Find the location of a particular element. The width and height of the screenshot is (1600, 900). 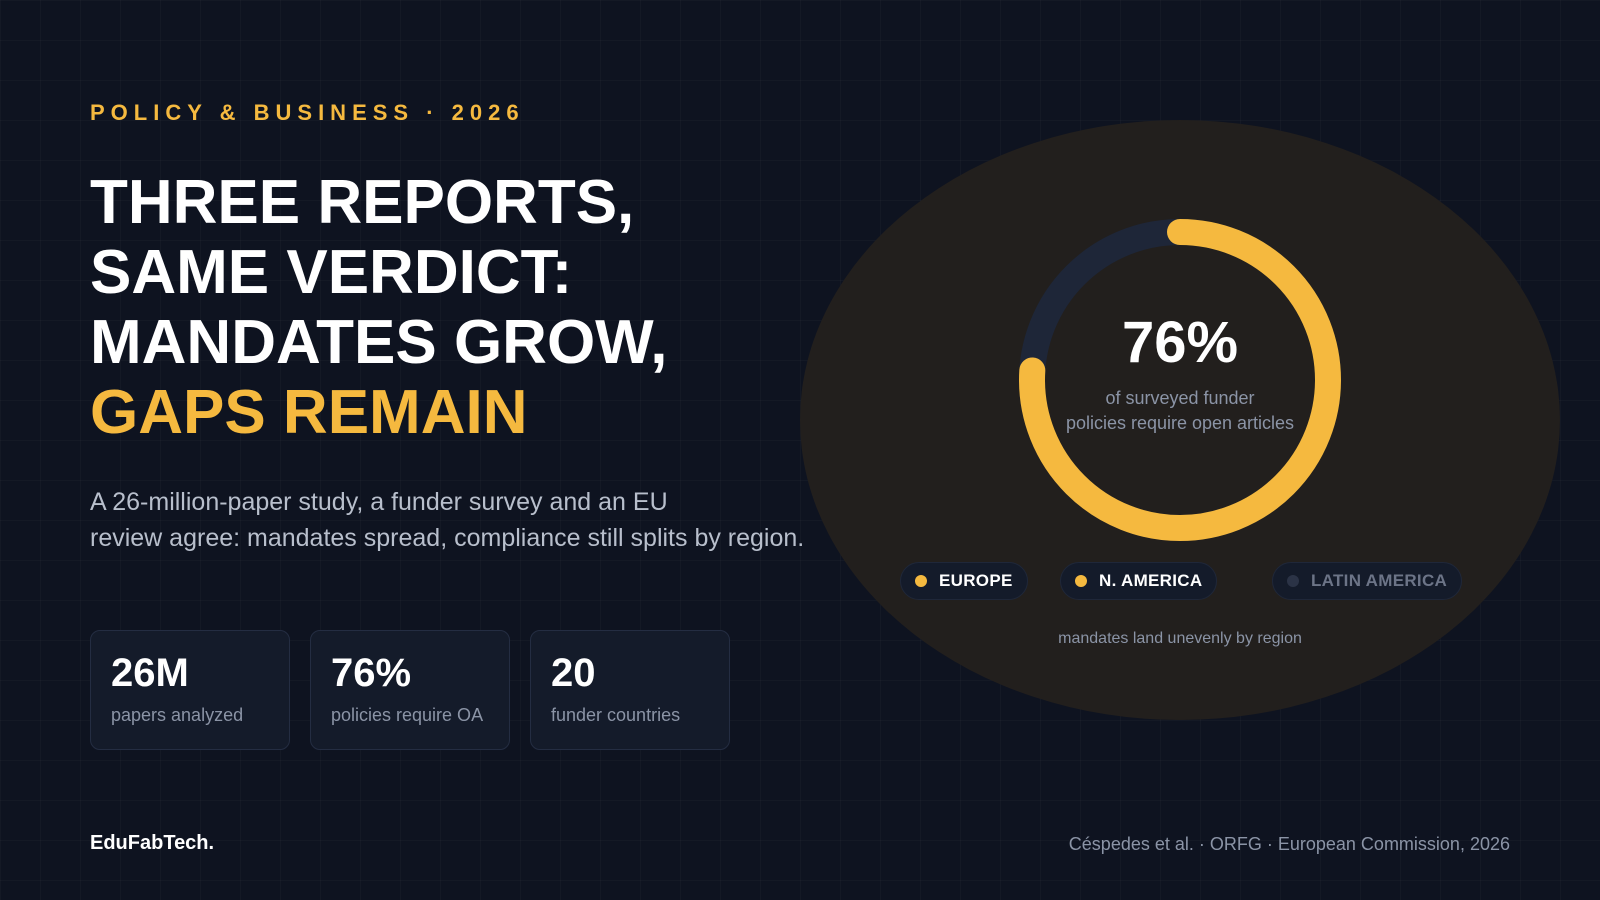

region-pill-europe: EUROPE is located at coordinates (964, 581).